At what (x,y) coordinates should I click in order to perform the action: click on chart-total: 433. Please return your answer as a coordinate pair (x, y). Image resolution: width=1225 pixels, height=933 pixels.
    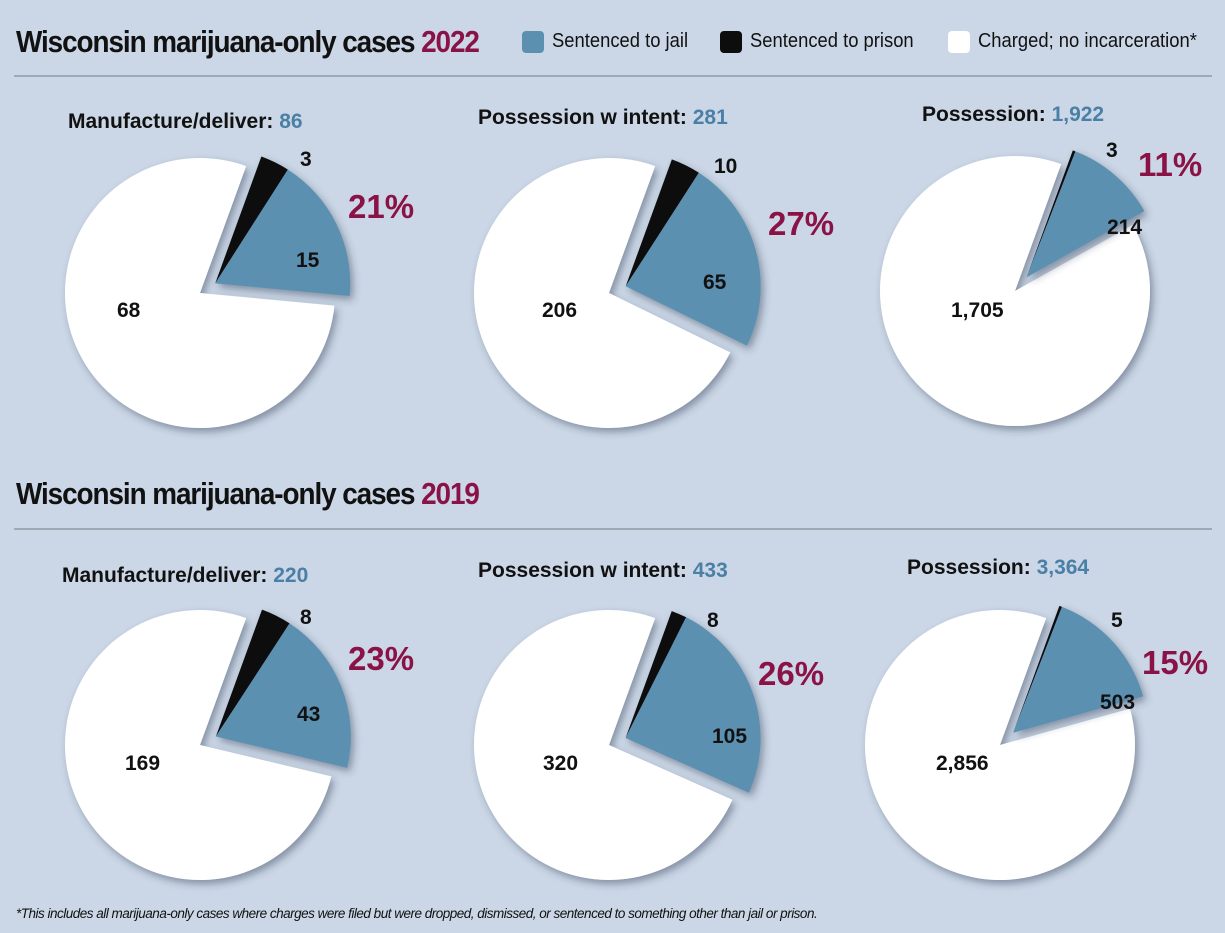
    Looking at the image, I should click on (710, 570).